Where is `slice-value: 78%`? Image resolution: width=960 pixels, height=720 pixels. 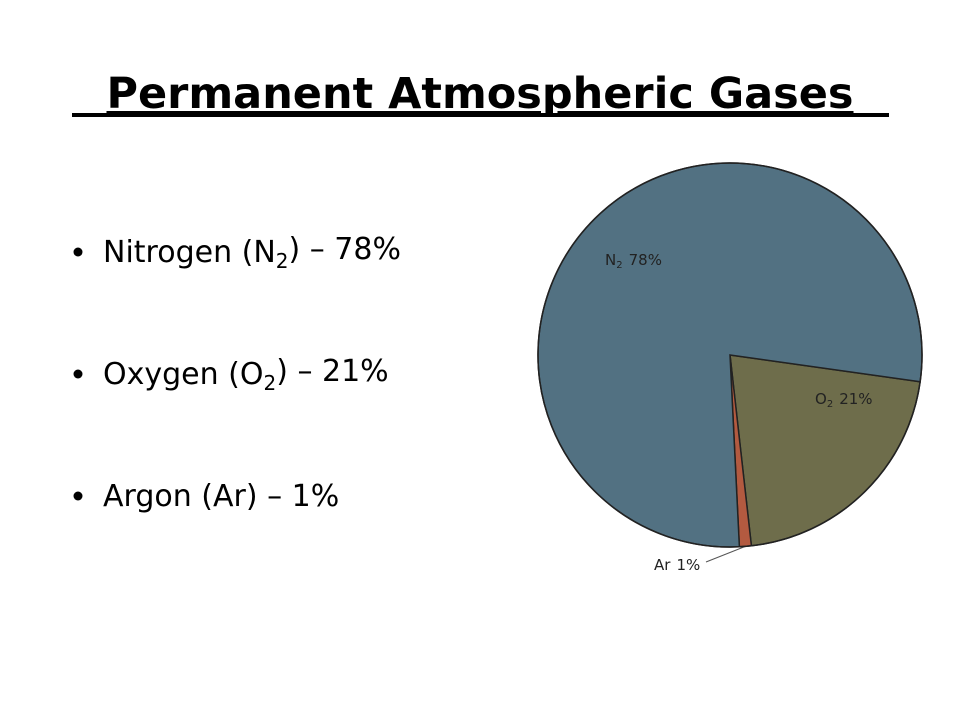
slice-value: 78% is located at coordinates (645, 260).